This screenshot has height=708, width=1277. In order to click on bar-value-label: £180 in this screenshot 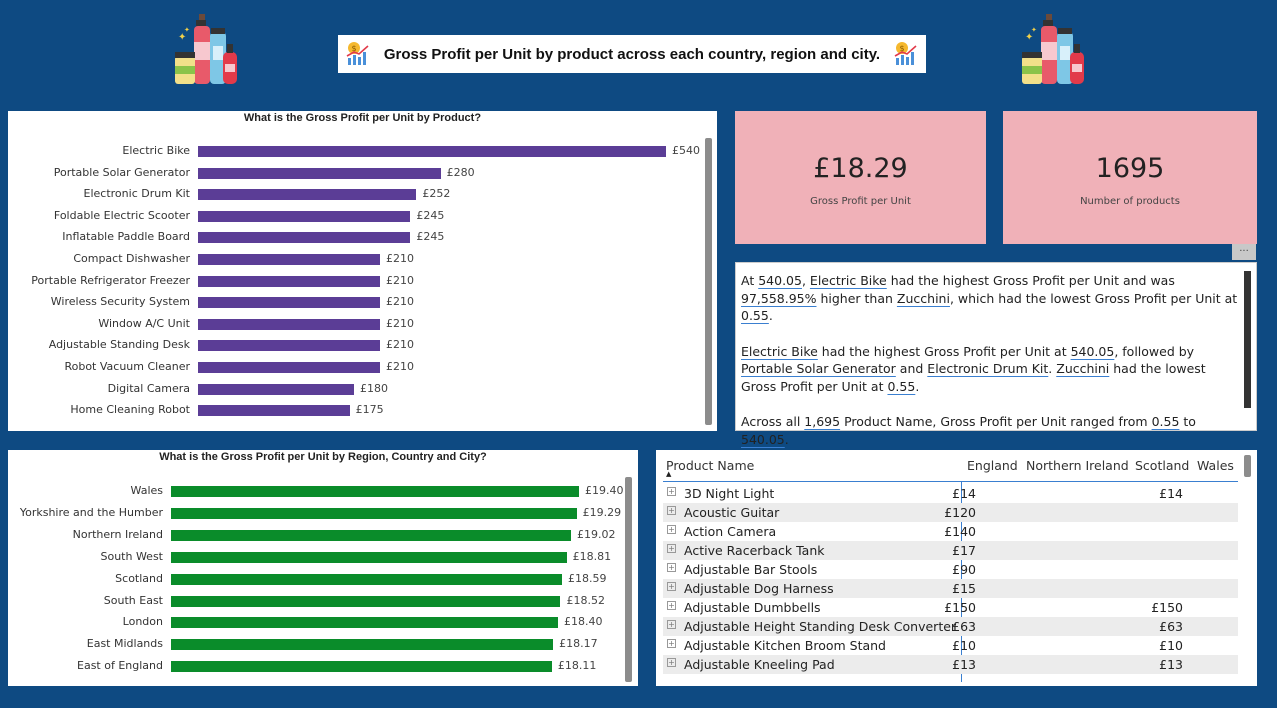, I will do `click(374, 388)`.